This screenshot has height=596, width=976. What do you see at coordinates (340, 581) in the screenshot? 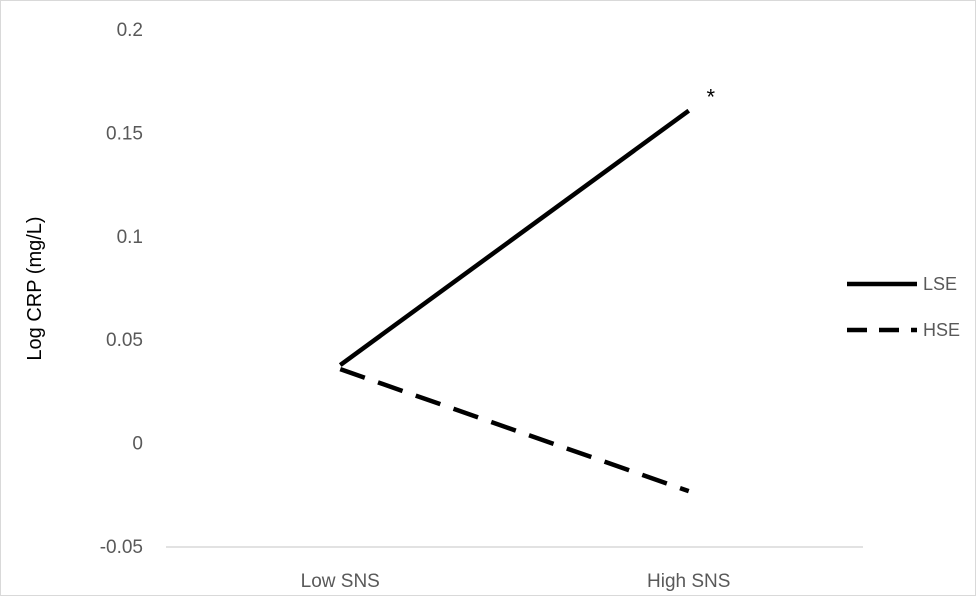
I see `x-tick-label: Low SNS` at bounding box center [340, 581].